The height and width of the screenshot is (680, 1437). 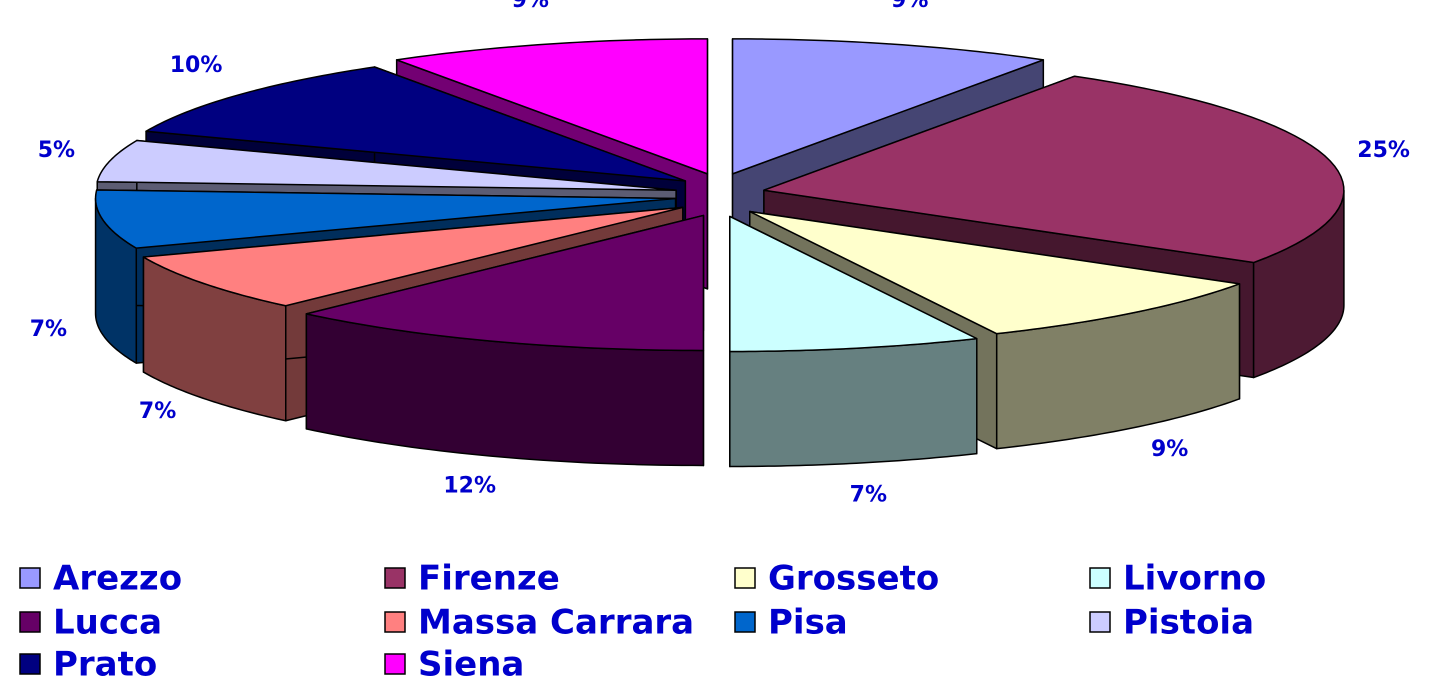 I want to click on data-label: 10%, so click(x=196, y=65).